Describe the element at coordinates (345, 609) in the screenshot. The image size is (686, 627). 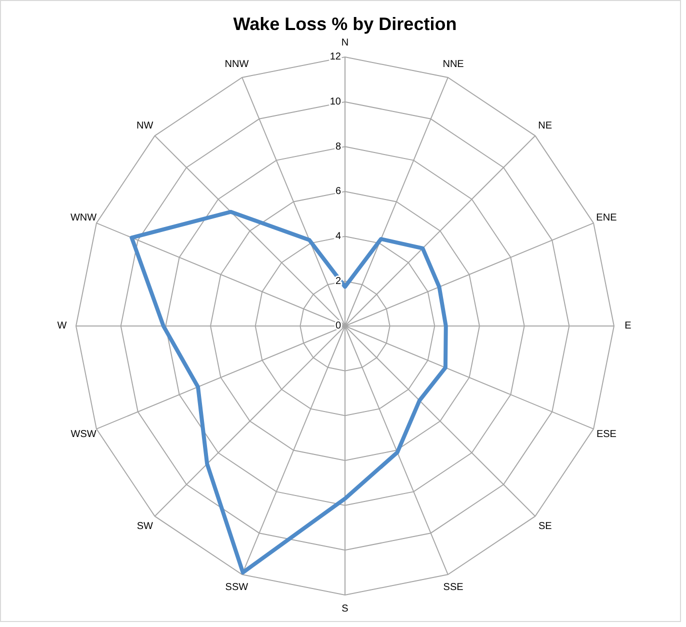
I see `spoke-label: S` at that location.